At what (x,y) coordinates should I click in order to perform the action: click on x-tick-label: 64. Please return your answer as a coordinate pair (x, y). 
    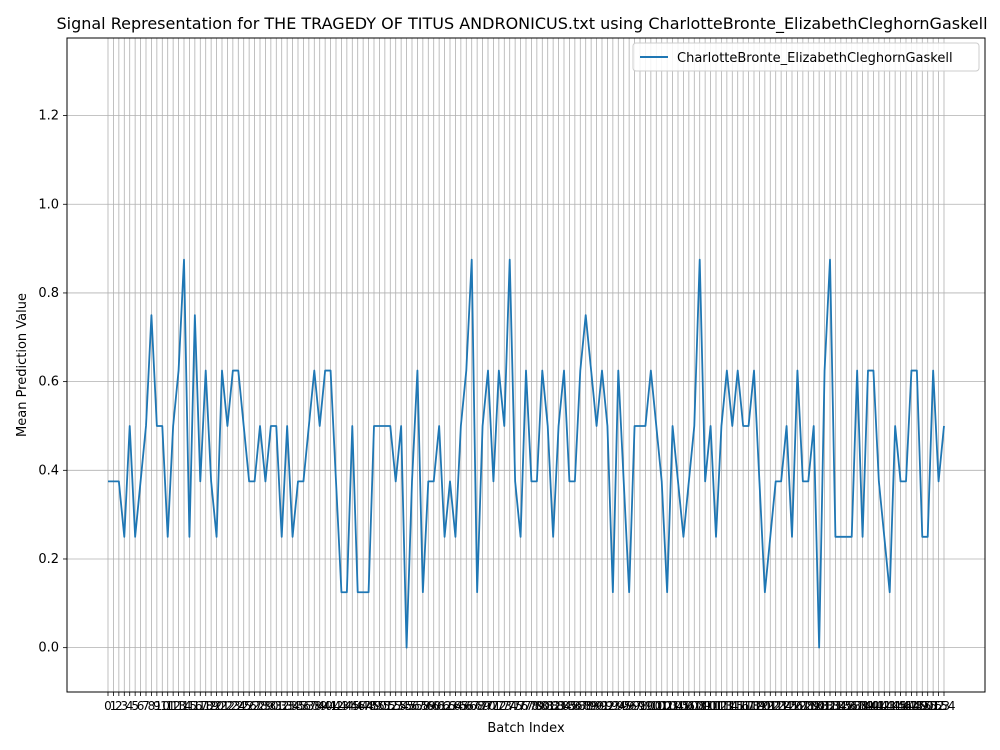
    Looking at the image, I should click on (455, 706).